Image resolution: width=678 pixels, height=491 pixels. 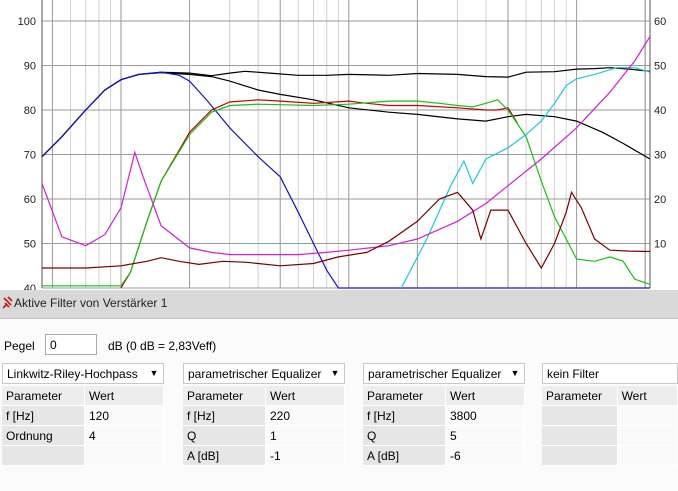 I want to click on value-cell: 5, so click(x=485, y=435).